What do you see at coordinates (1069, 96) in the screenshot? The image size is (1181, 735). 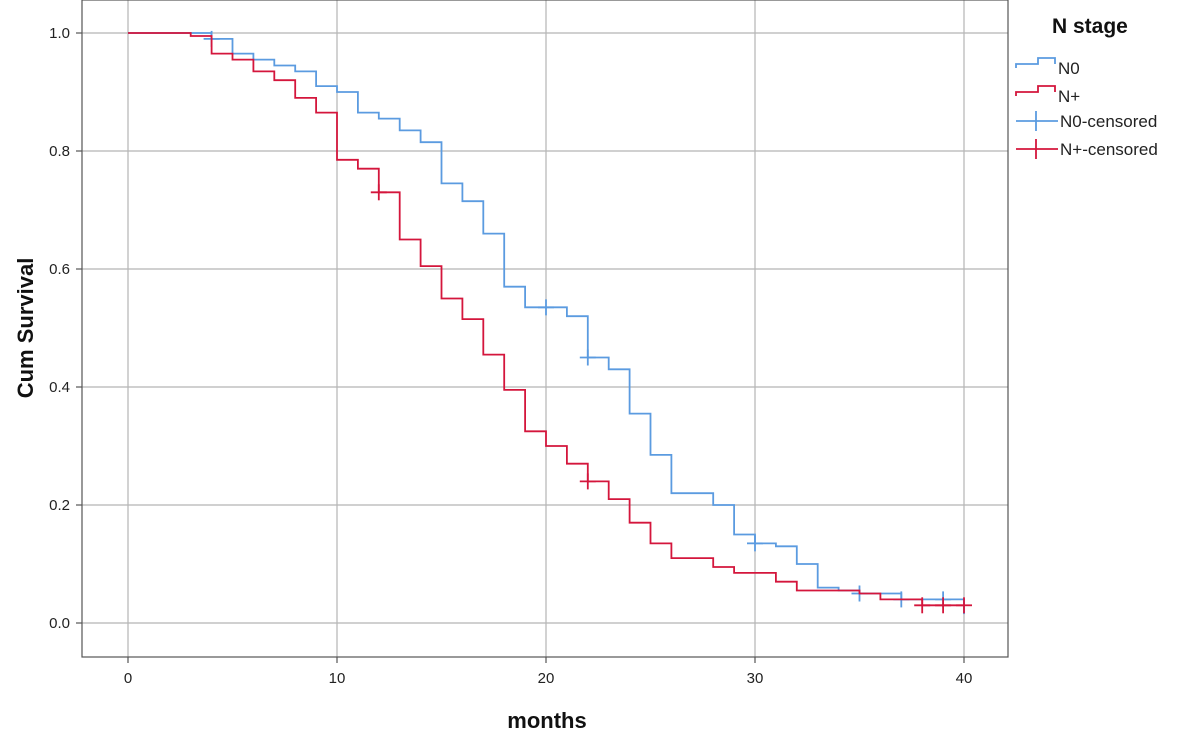 I see `legend-label-nplus: N+` at bounding box center [1069, 96].